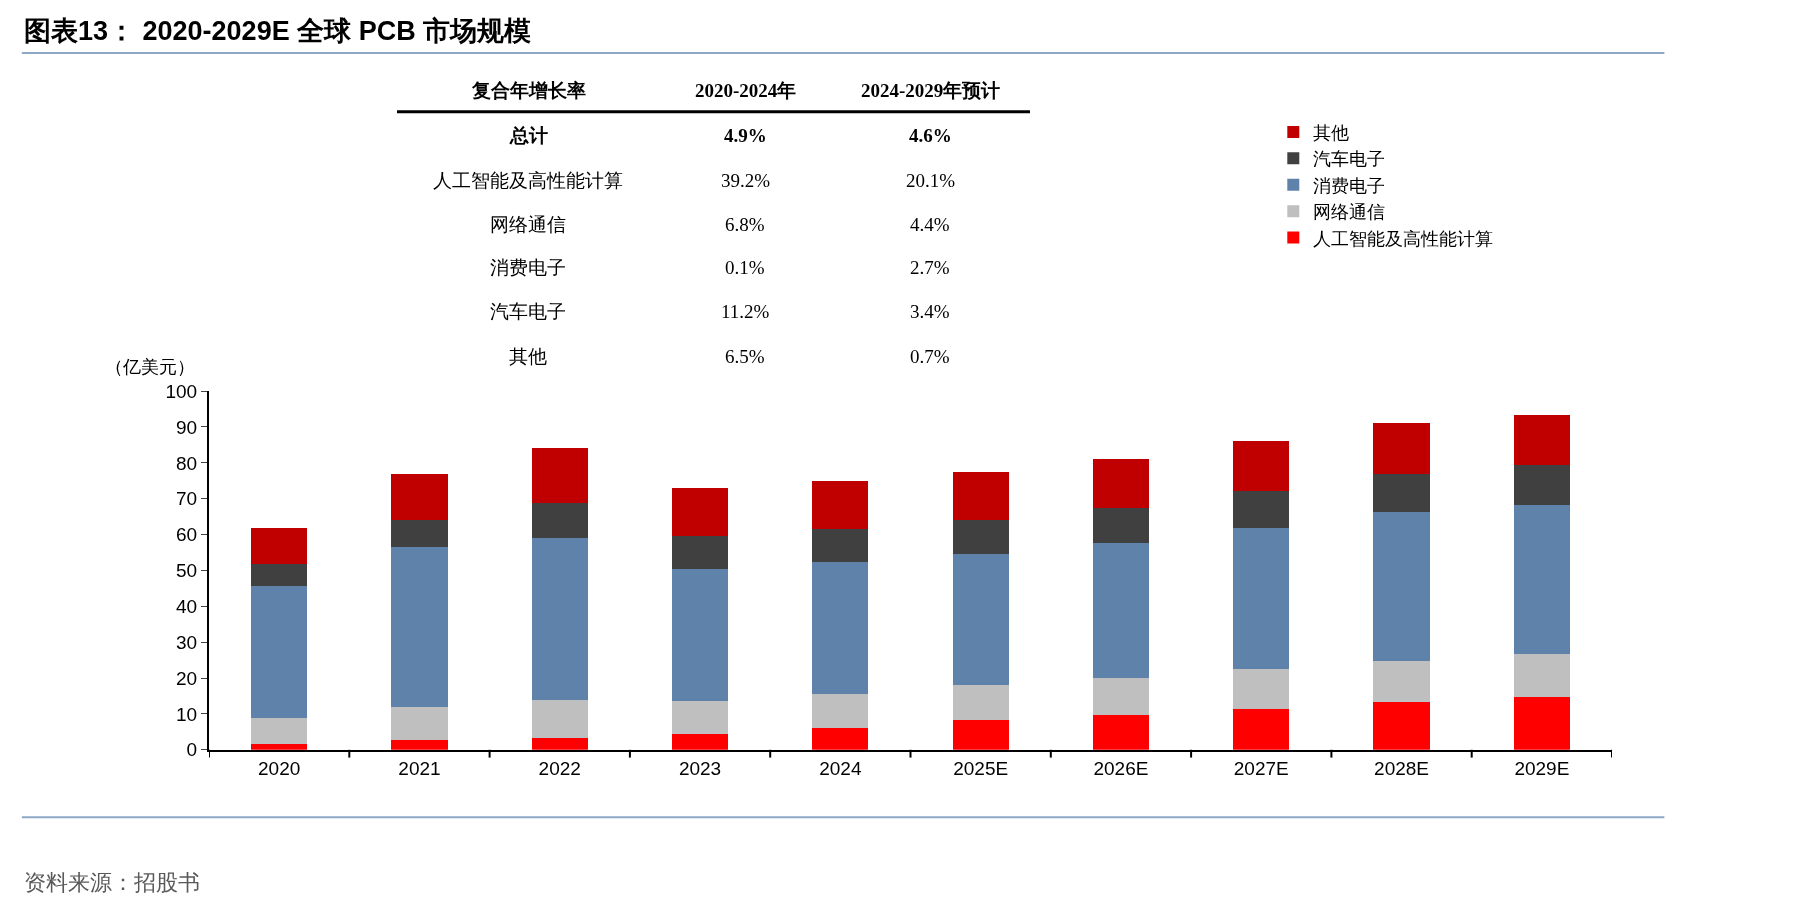 This screenshot has width=1819, height=923. Describe the element at coordinates (931, 180) in the screenshot. I see `text: 20.1%` at that location.